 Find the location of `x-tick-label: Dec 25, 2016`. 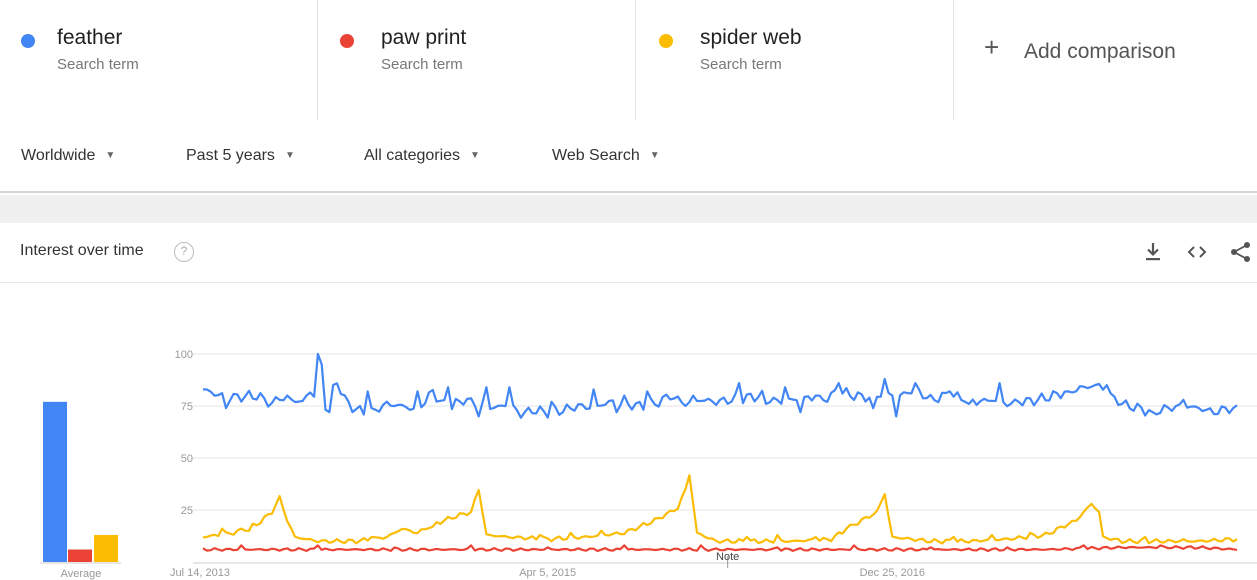

x-tick-label: Dec 25, 2016 is located at coordinates (892, 573).